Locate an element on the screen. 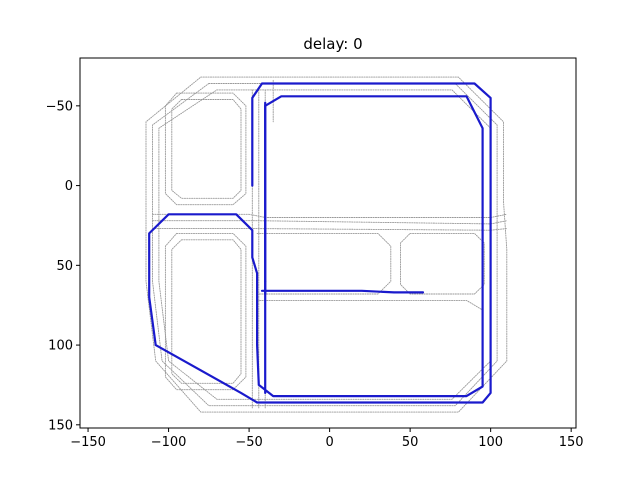 This screenshot has width=640, height=480. x-tick-label: −150 is located at coordinates (88, 442).